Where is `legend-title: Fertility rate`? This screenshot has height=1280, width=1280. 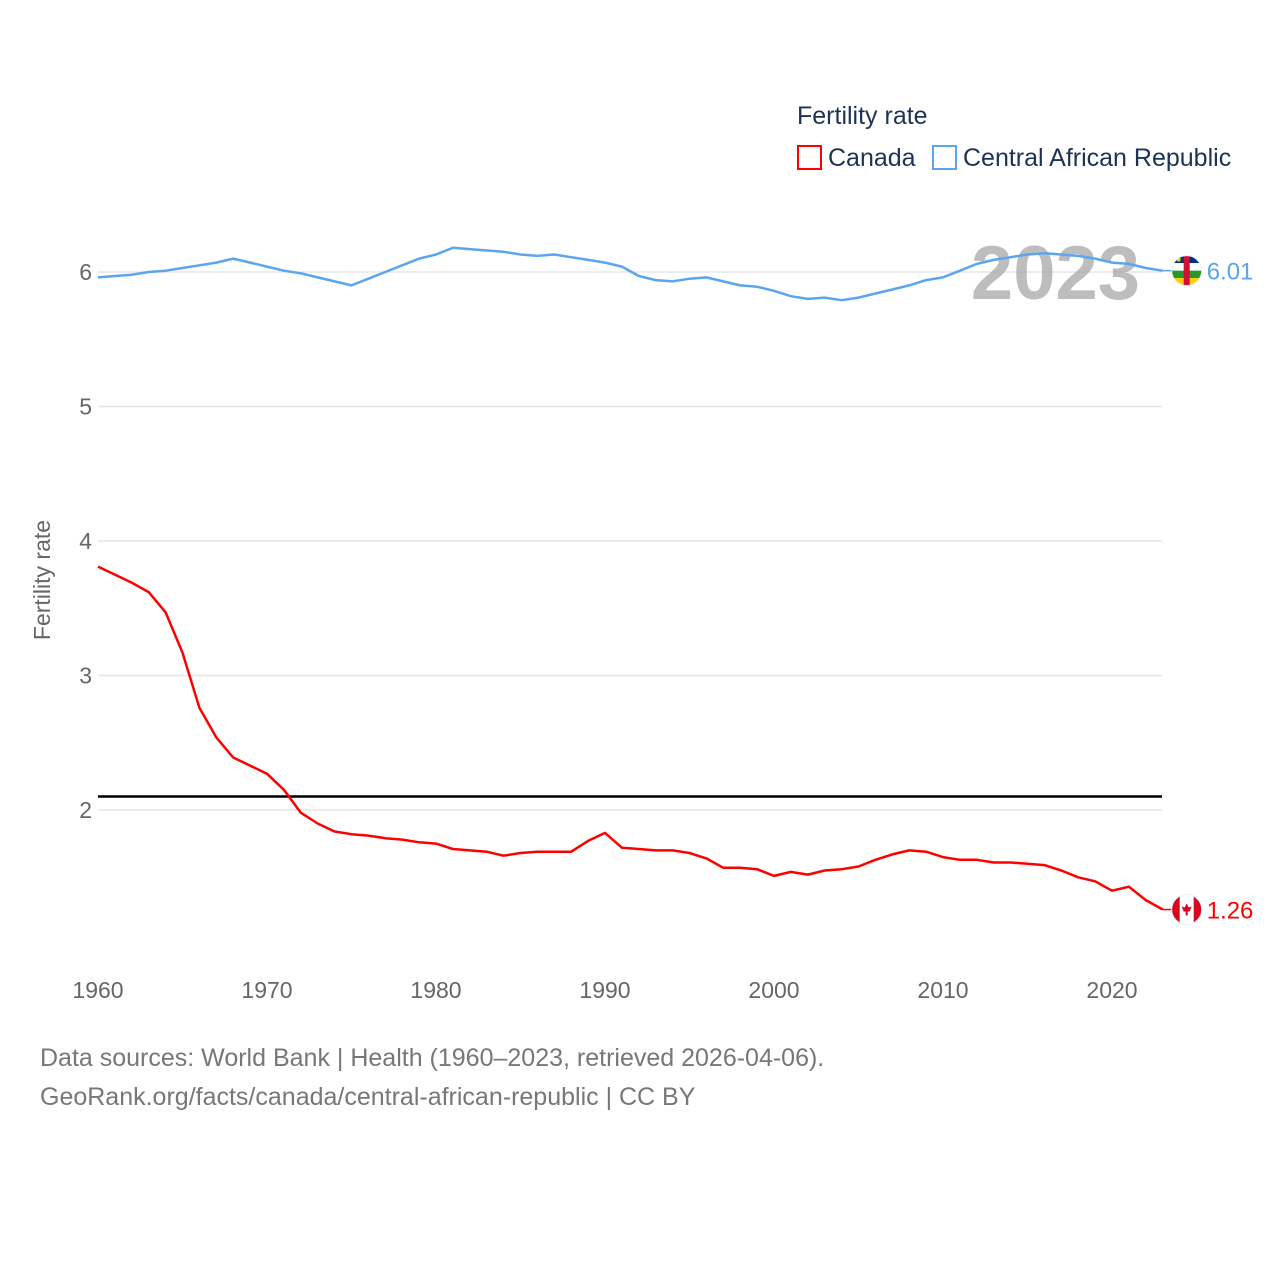
legend-title: Fertility rate is located at coordinates (862, 116).